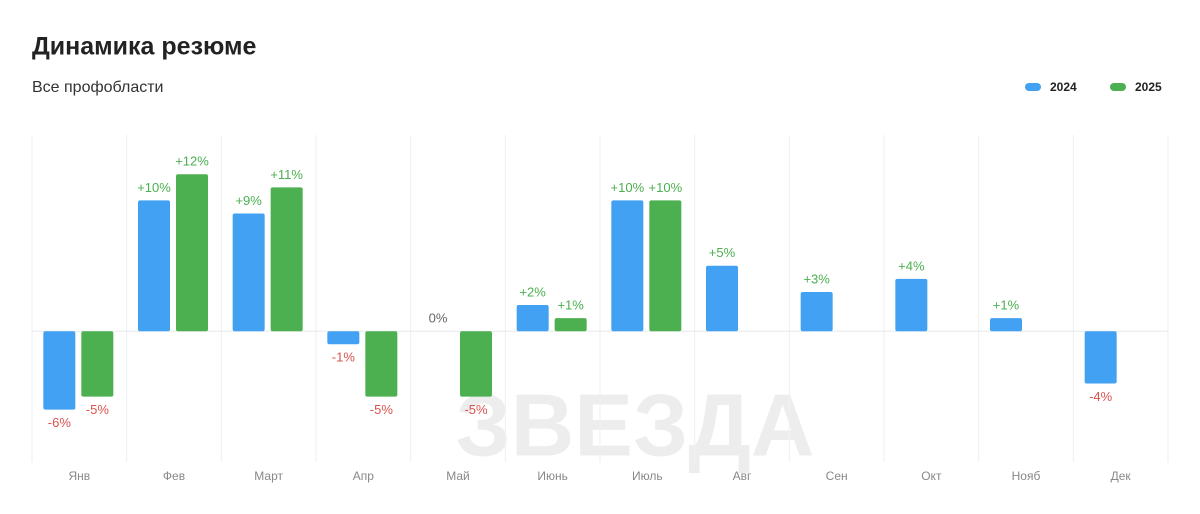 The width and height of the screenshot is (1200, 514). I want to click on chart-title: Динамика резюме, so click(144, 47).